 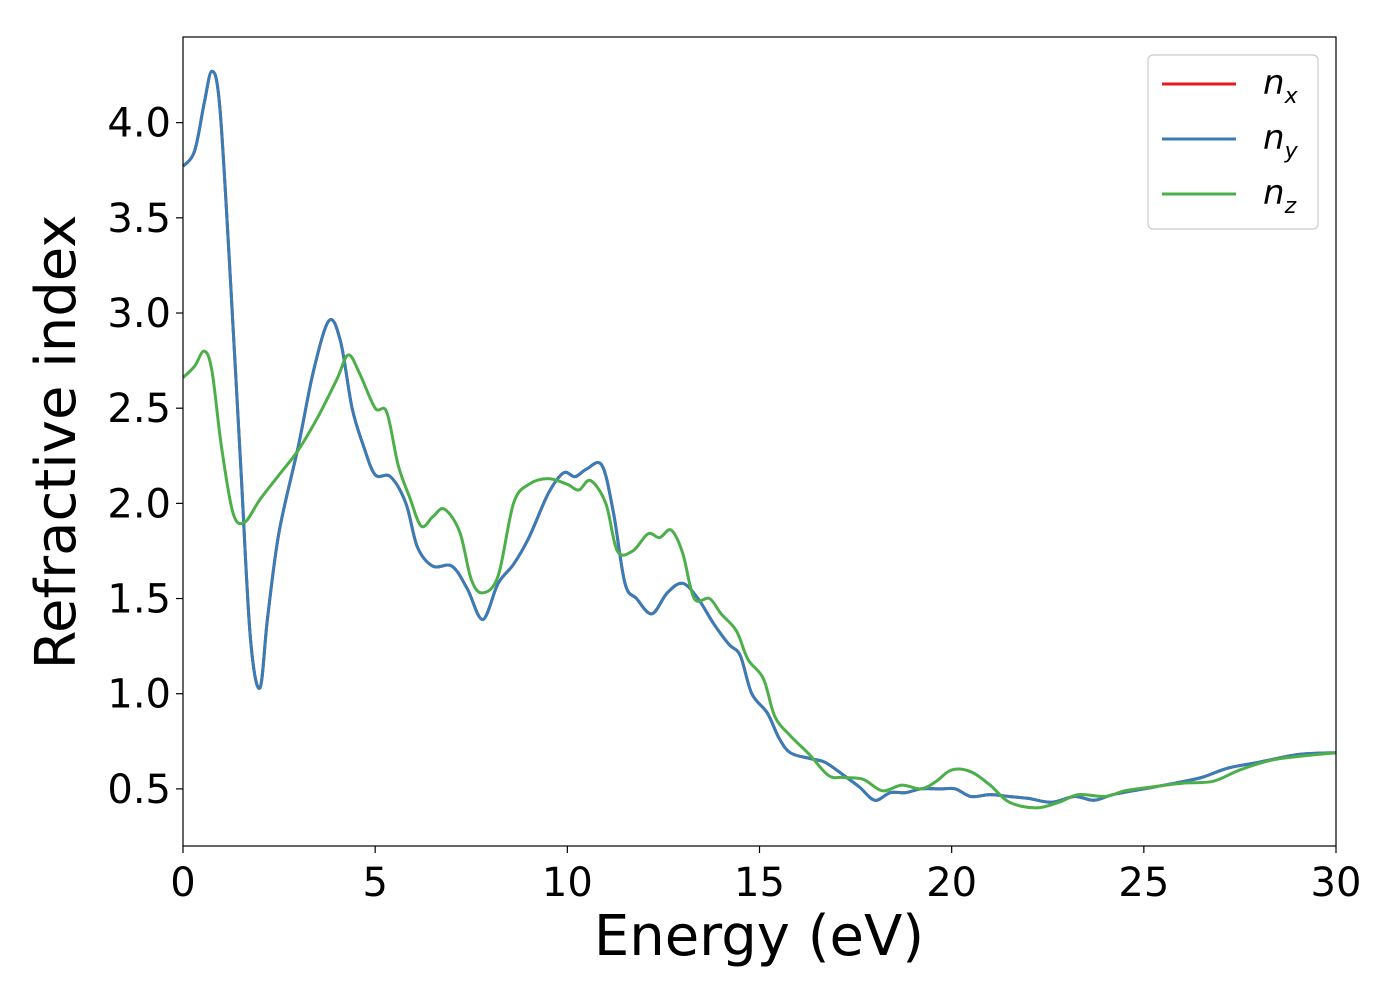 I want to click on y-tick-label: 3.5, so click(x=139, y=219).